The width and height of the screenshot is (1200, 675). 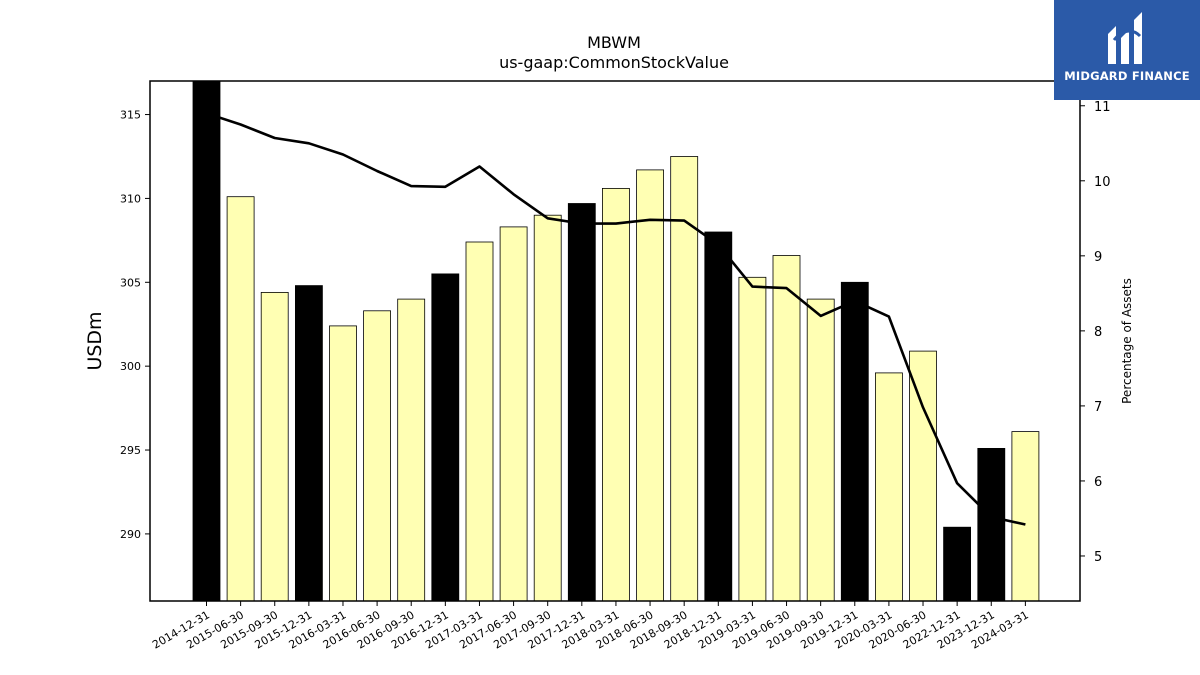 What do you see at coordinates (614, 62) in the screenshot?
I see `chart-subtitle: us-gaap:CommonStockValue` at bounding box center [614, 62].